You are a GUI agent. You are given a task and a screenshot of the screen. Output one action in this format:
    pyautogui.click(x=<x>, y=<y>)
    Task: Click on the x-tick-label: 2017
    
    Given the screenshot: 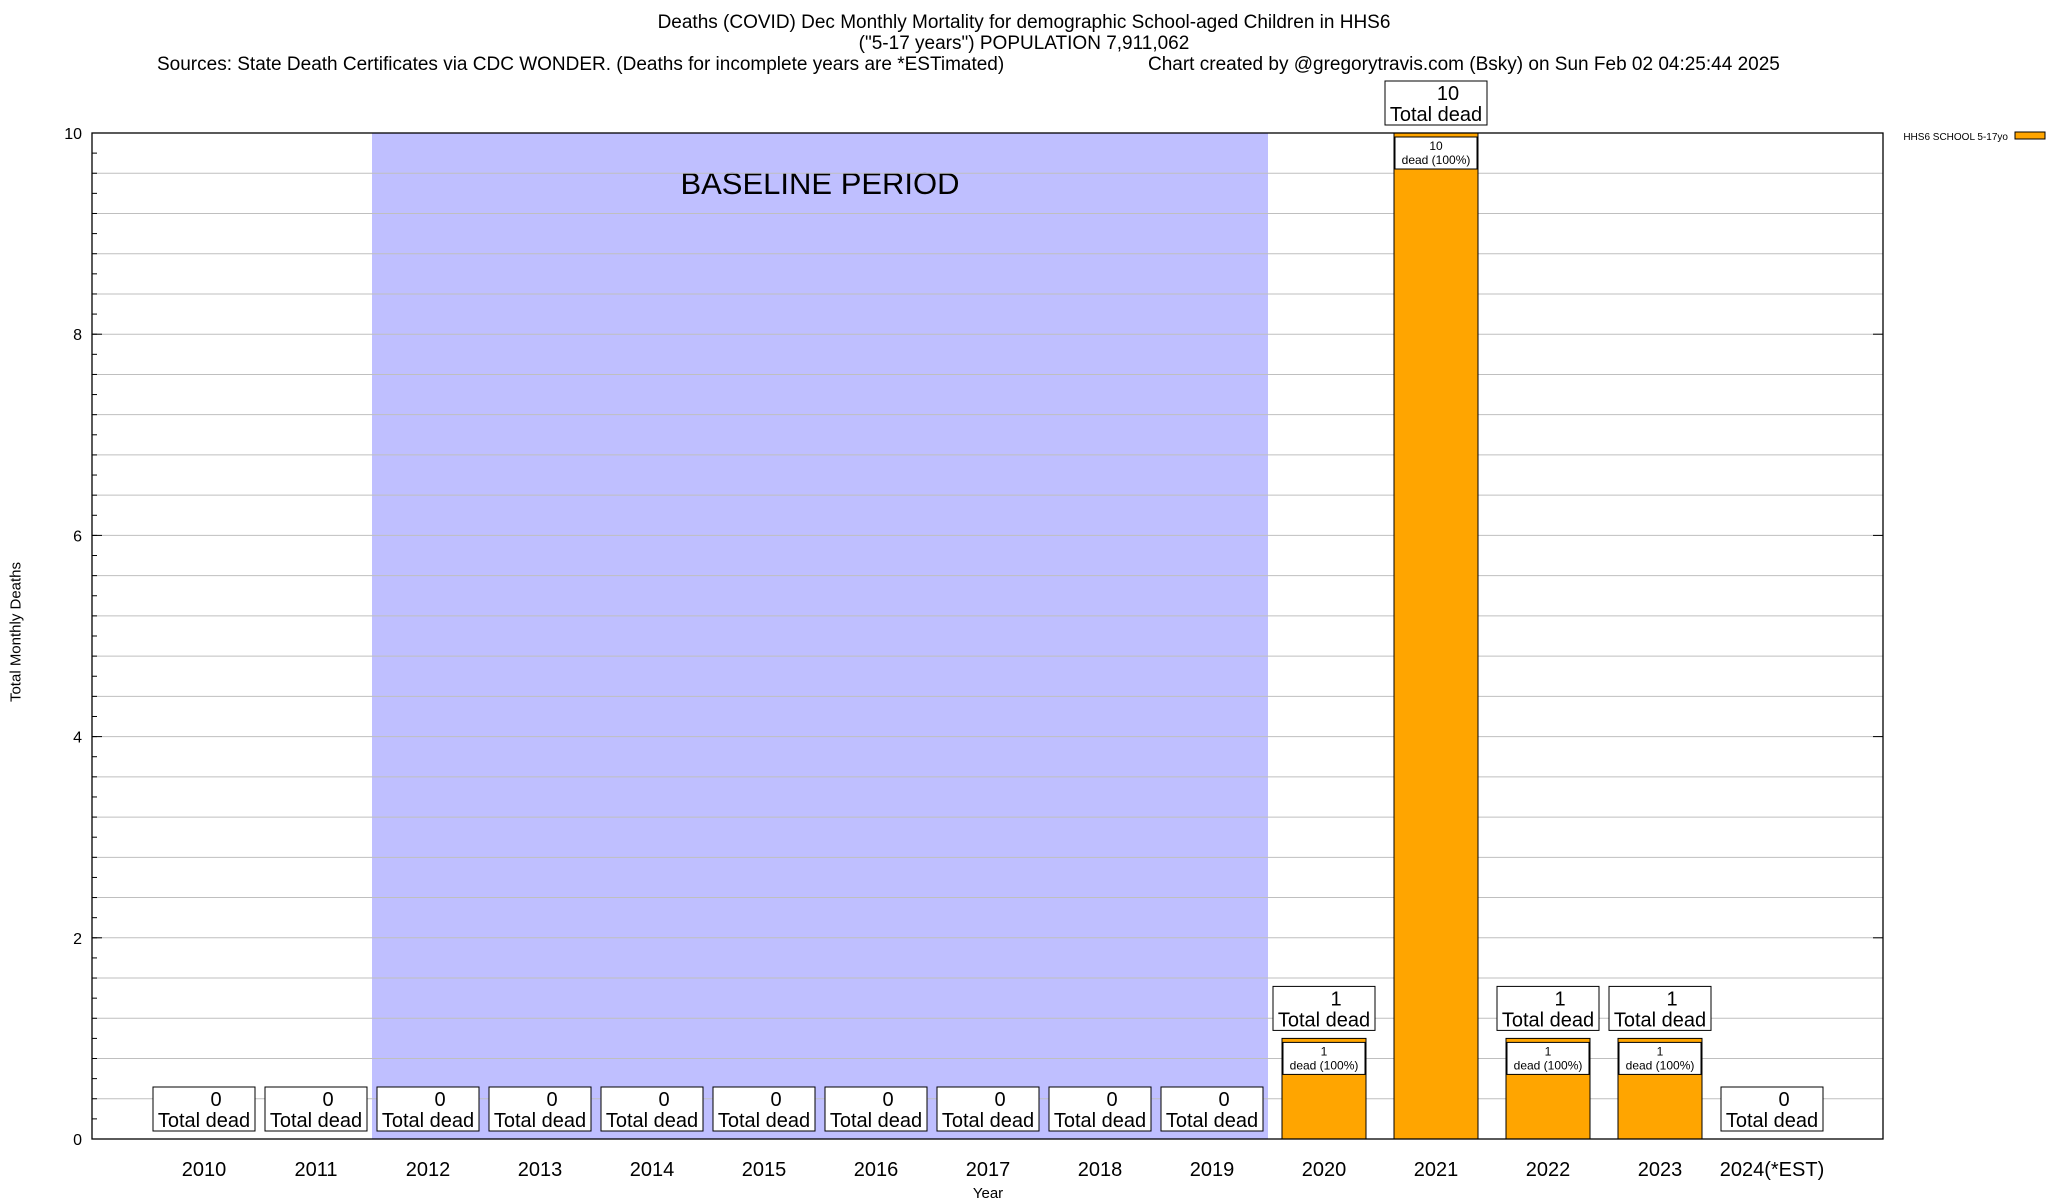 What is the action you would take?
    pyautogui.click(x=988, y=1170)
    